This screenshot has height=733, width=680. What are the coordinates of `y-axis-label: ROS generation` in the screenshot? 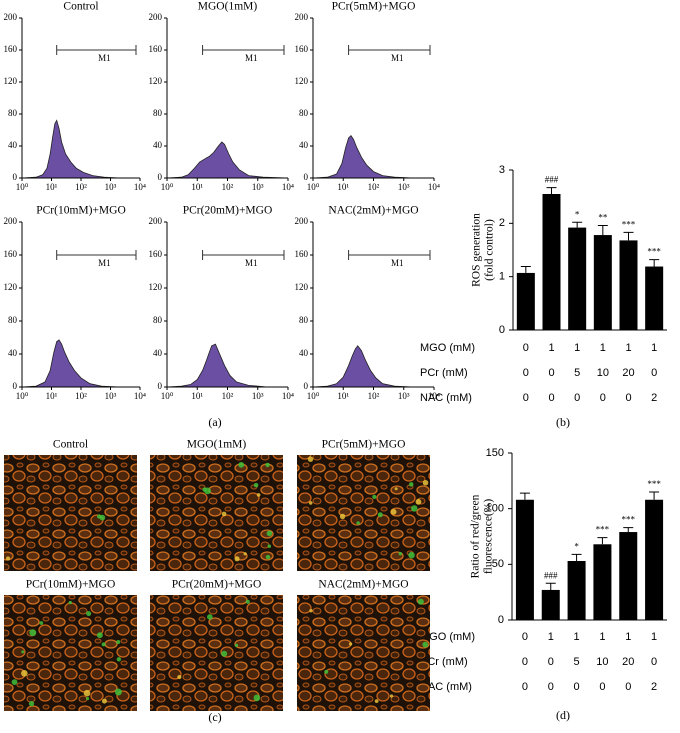 It's located at (477, 250).